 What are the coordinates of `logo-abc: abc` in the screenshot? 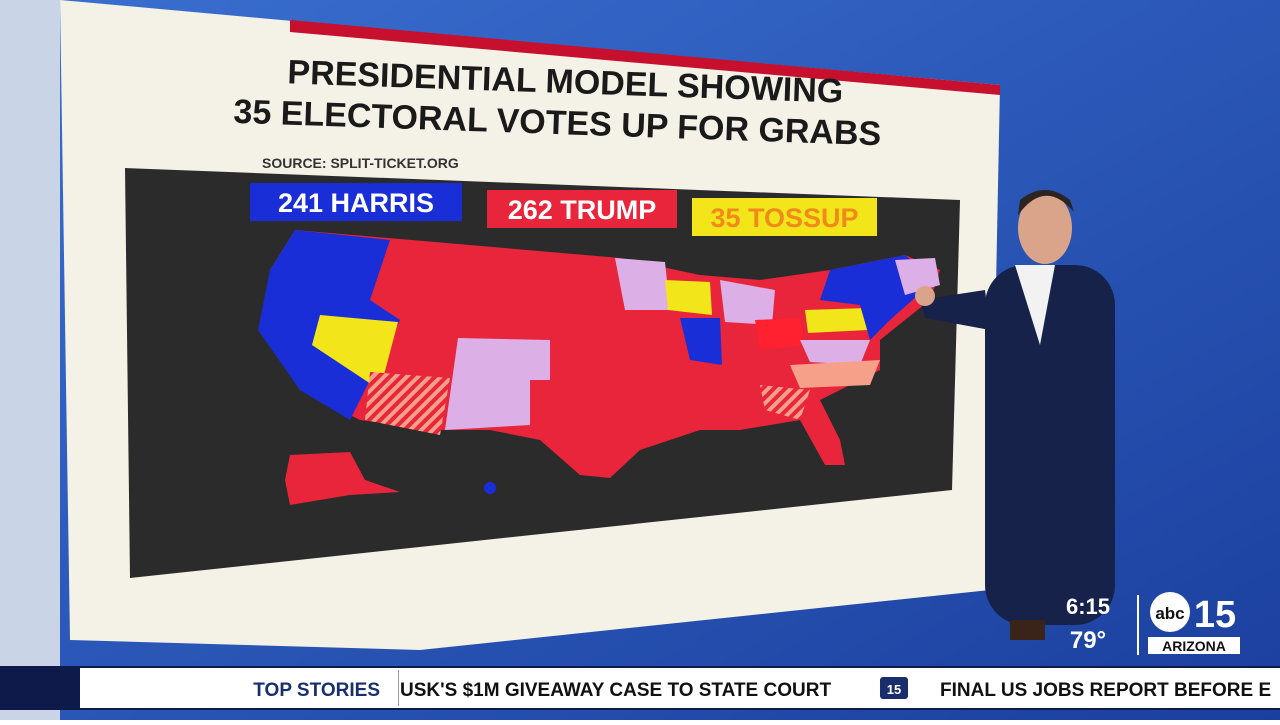 It's located at (1169, 613).